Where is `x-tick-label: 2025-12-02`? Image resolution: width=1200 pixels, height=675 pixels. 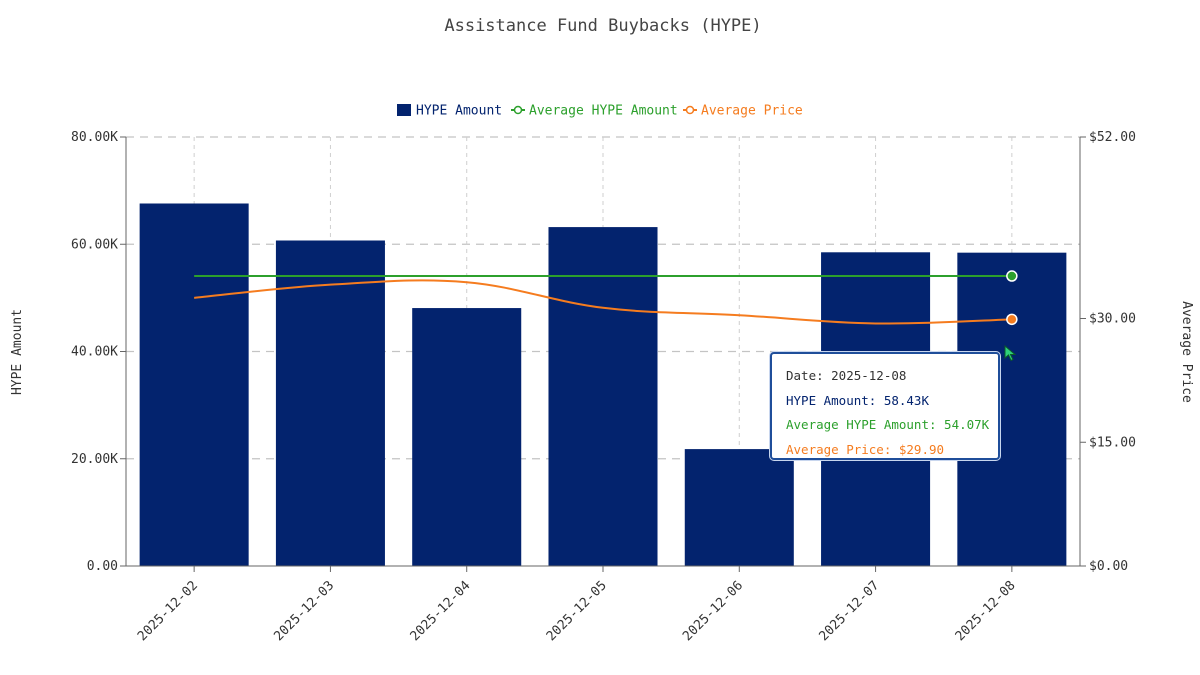 x-tick-label: 2025-12-02 is located at coordinates (168, 611).